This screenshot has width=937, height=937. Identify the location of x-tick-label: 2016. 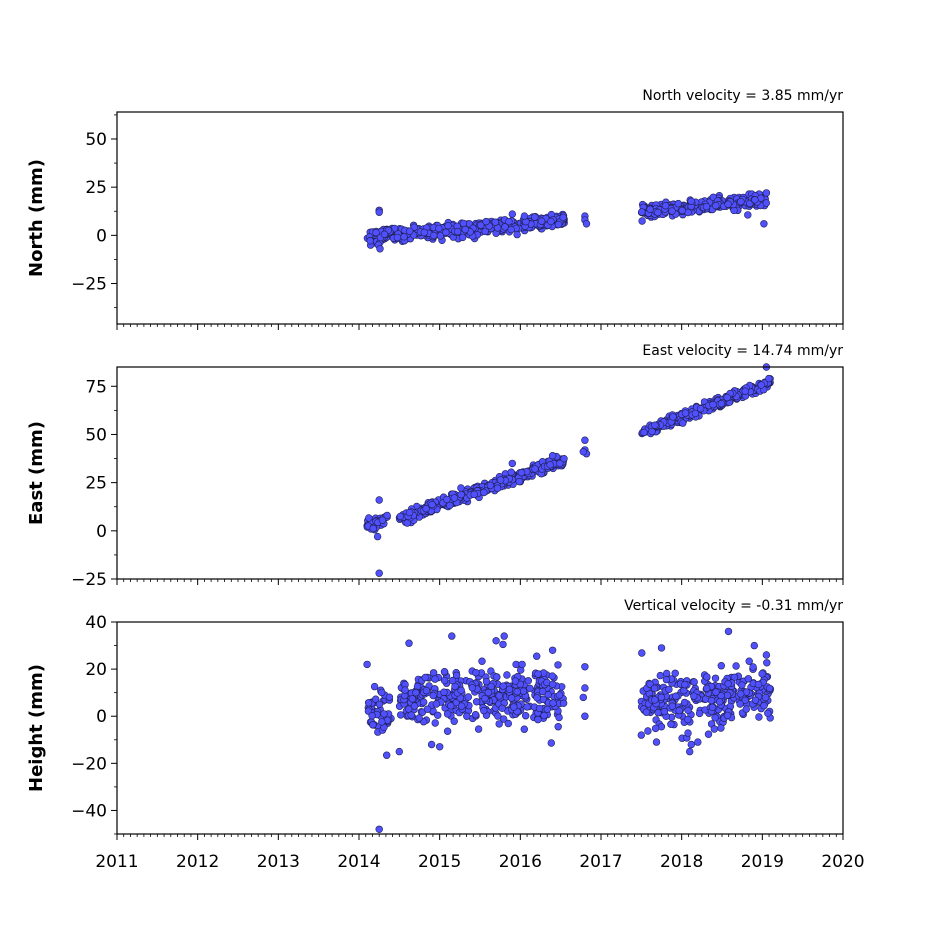
(520, 862).